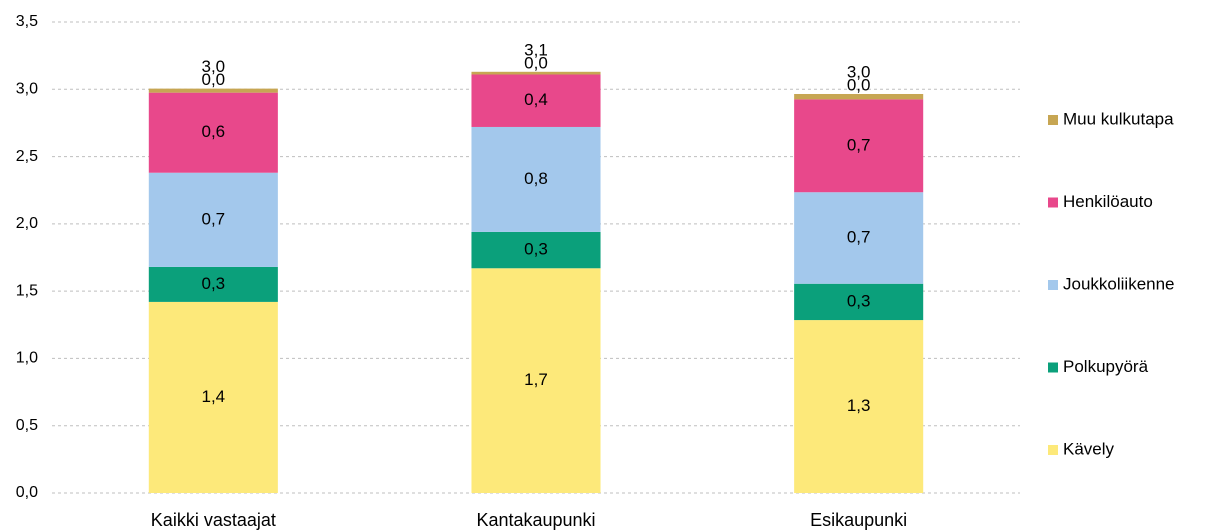 Image resolution: width=1221 pixels, height=531 pixels. I want to click on y-tick-label: 3,5, so click(27, 21).